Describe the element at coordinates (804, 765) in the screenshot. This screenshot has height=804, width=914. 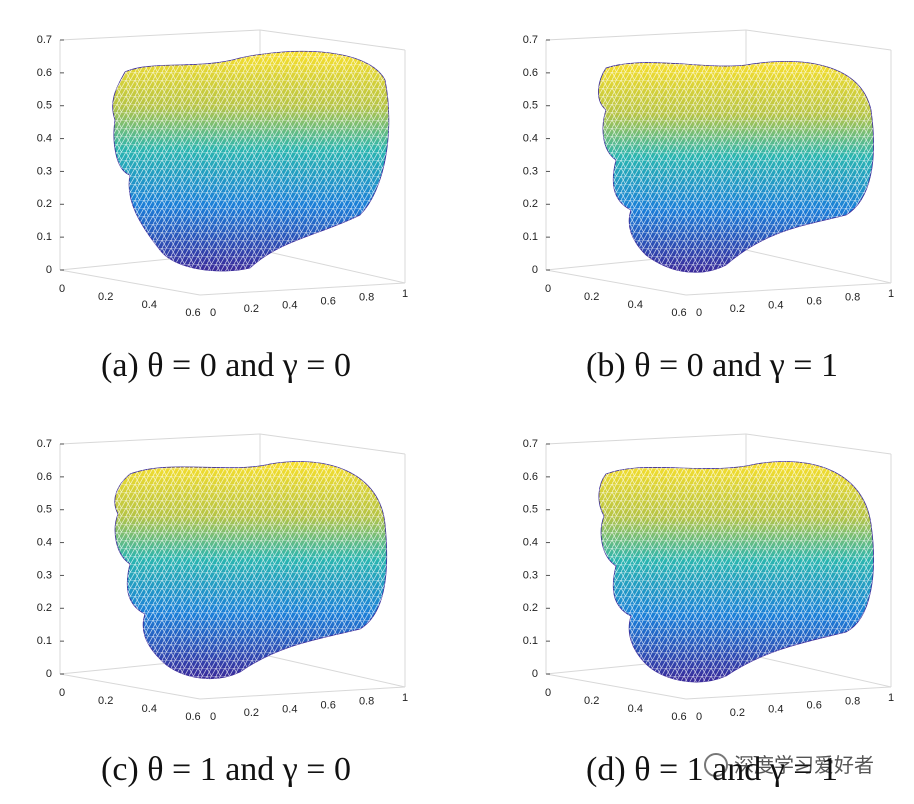
I see `watermark-text: 深度学习爱好者` at that location.